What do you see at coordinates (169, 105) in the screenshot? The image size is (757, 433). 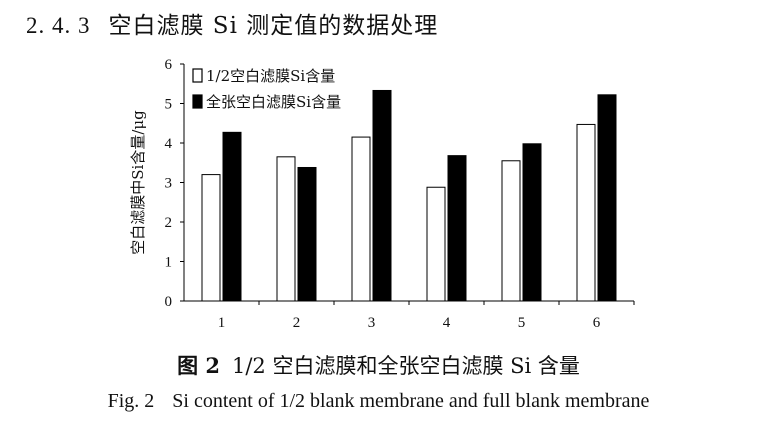 I see `y-tick-label: 5` at bounding box center [169, 105].